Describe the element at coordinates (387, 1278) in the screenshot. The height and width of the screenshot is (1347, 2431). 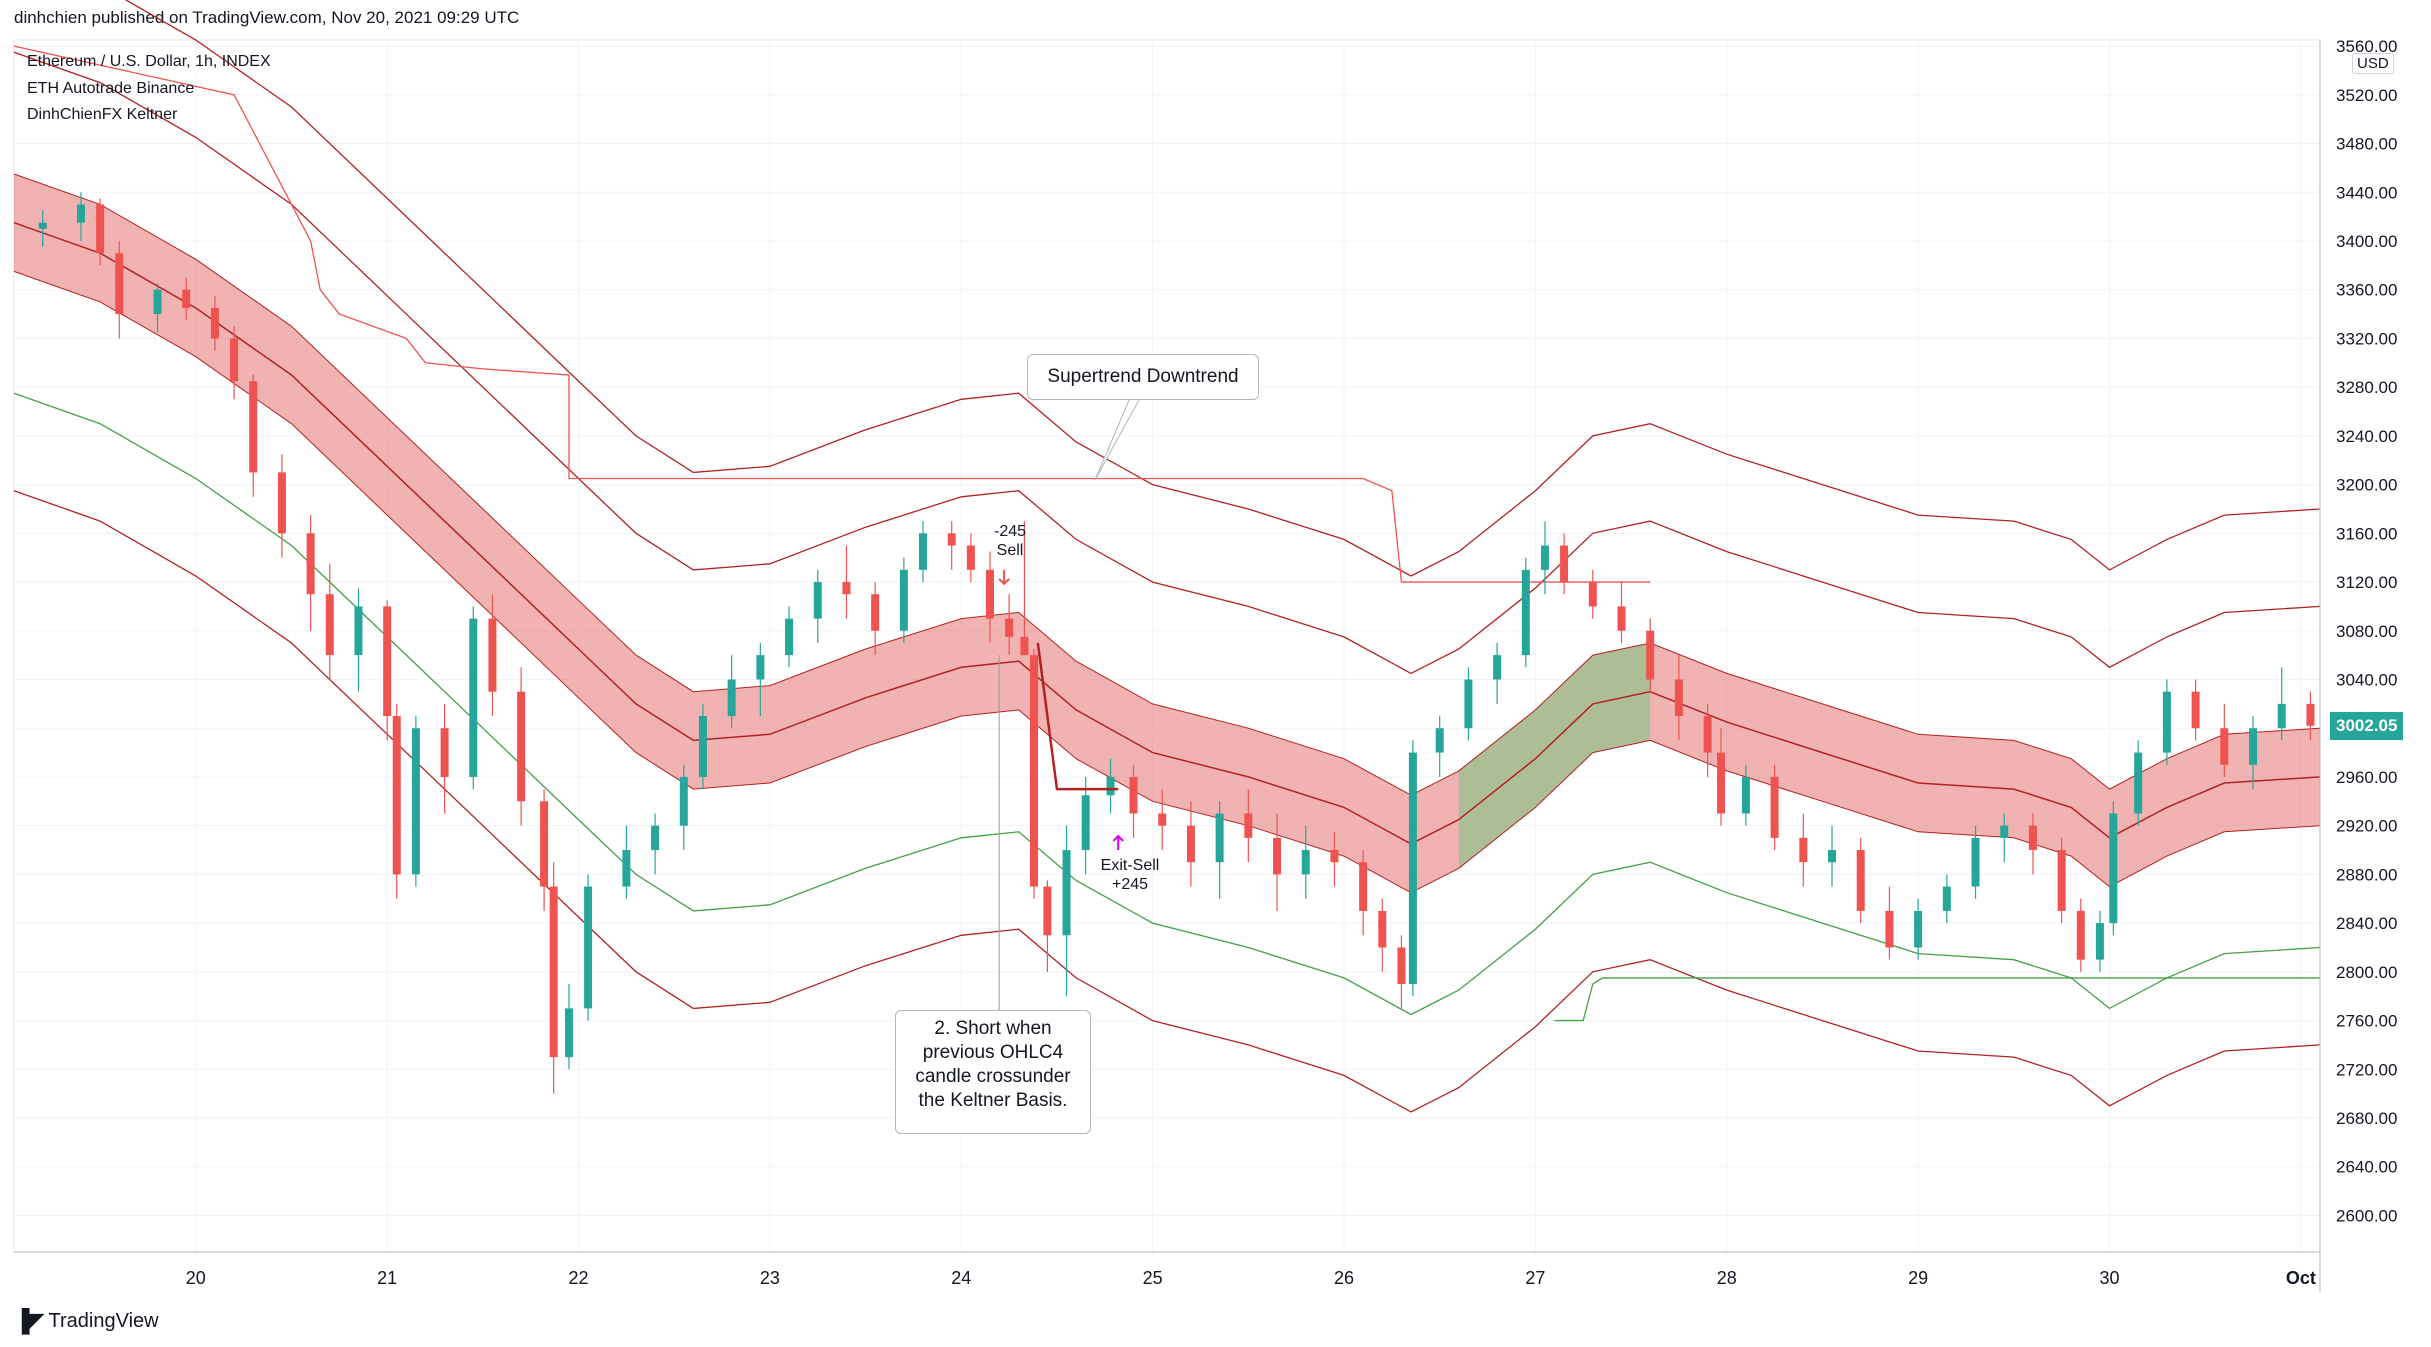
I see `time-tick-label: 21` at that location.